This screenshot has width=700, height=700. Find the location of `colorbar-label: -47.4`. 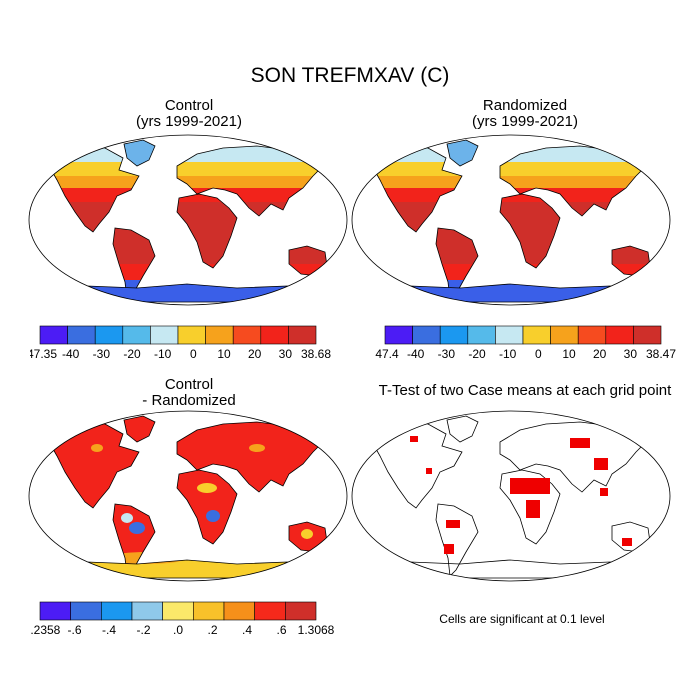

colorbar-label: -47.4 is located at coordinates (387, 354).